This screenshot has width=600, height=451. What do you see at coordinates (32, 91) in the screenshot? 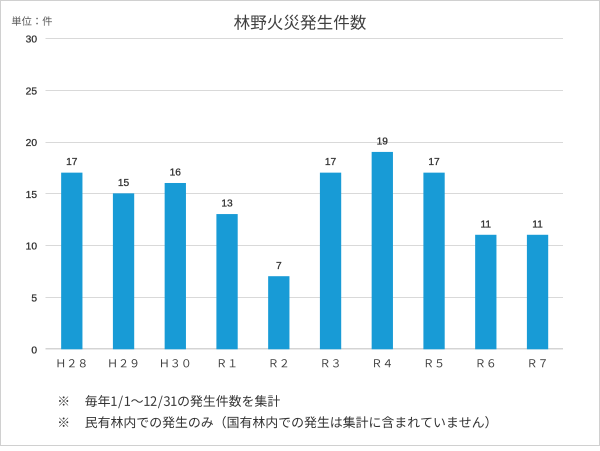
I see `svg-text: 25` at bounding box center [32, 91].